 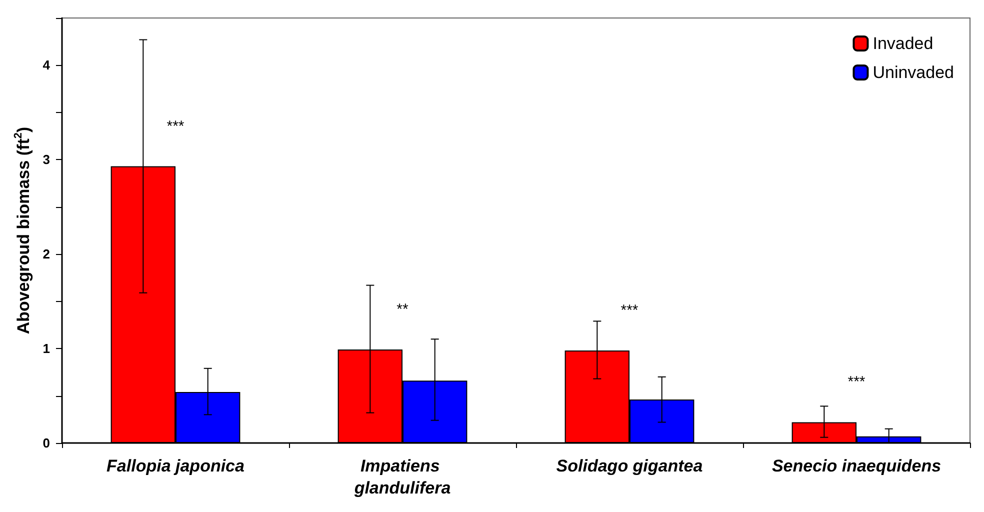 What do you see at coordinates (46, 160) in the screenshot?
I see `y-tick-label: 3` at bounding box center [46, 160].